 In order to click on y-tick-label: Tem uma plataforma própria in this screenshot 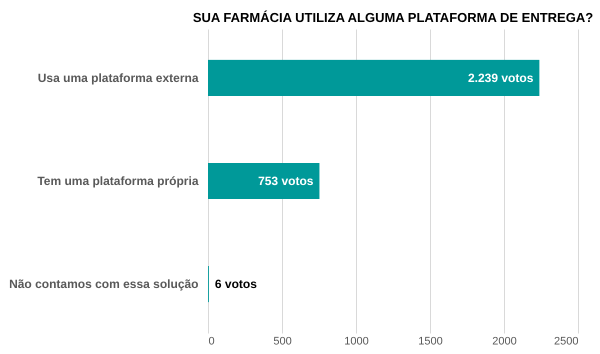, I will do `click(118, 181)`.